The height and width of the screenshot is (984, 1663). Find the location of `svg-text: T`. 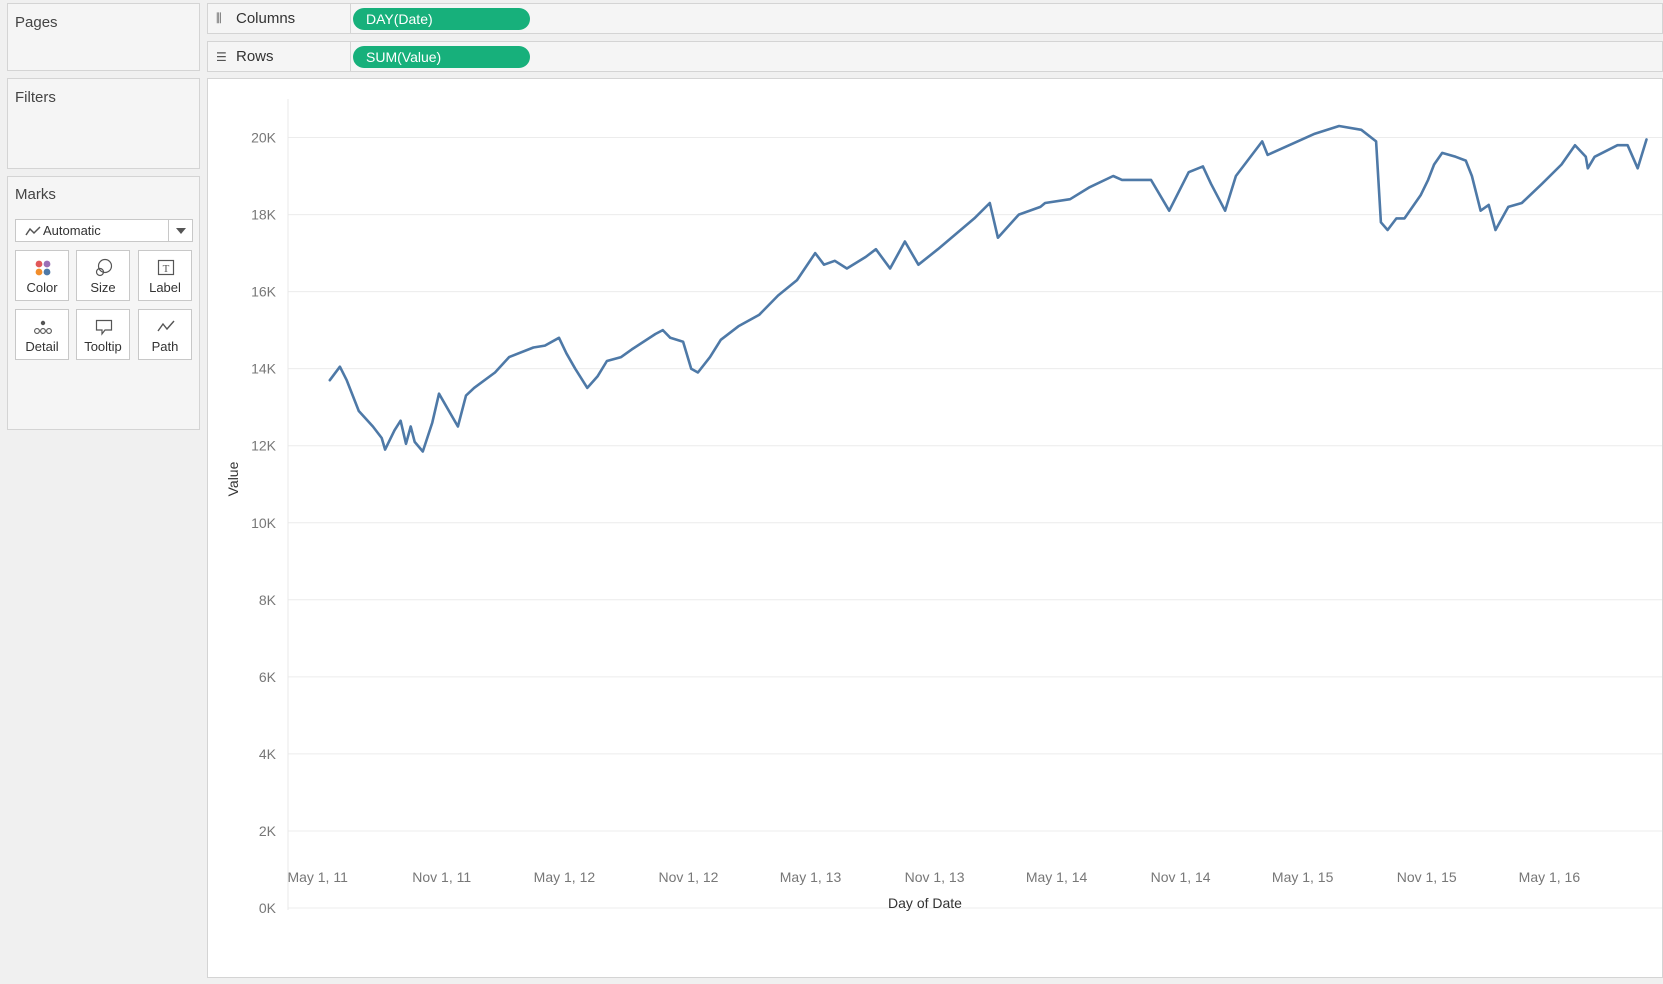

svg-text: T is located at coordinates (166, 269).